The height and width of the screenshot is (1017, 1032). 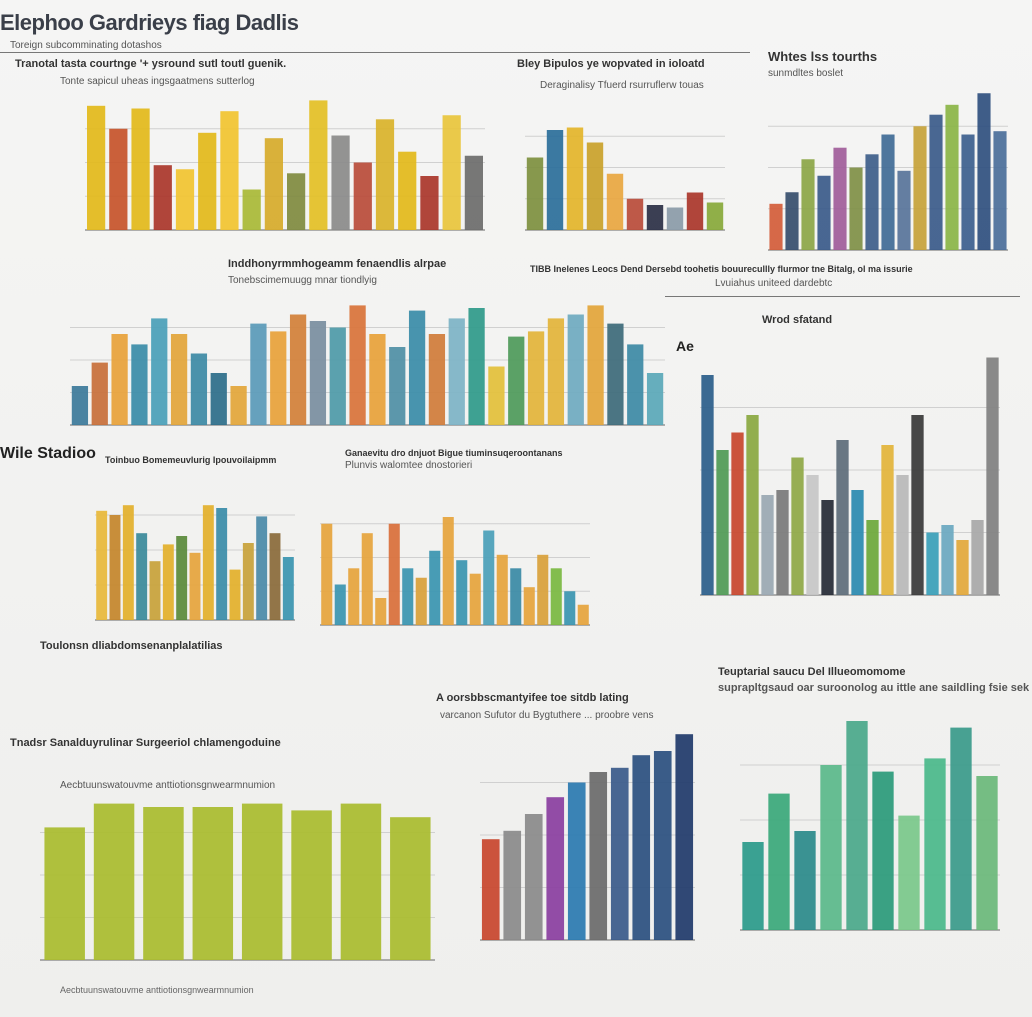 What do you see at coordinates (48, 453) in the screenshot?
I see `section-b-title: Wile Stadioo` at bounding box center [48, 453].